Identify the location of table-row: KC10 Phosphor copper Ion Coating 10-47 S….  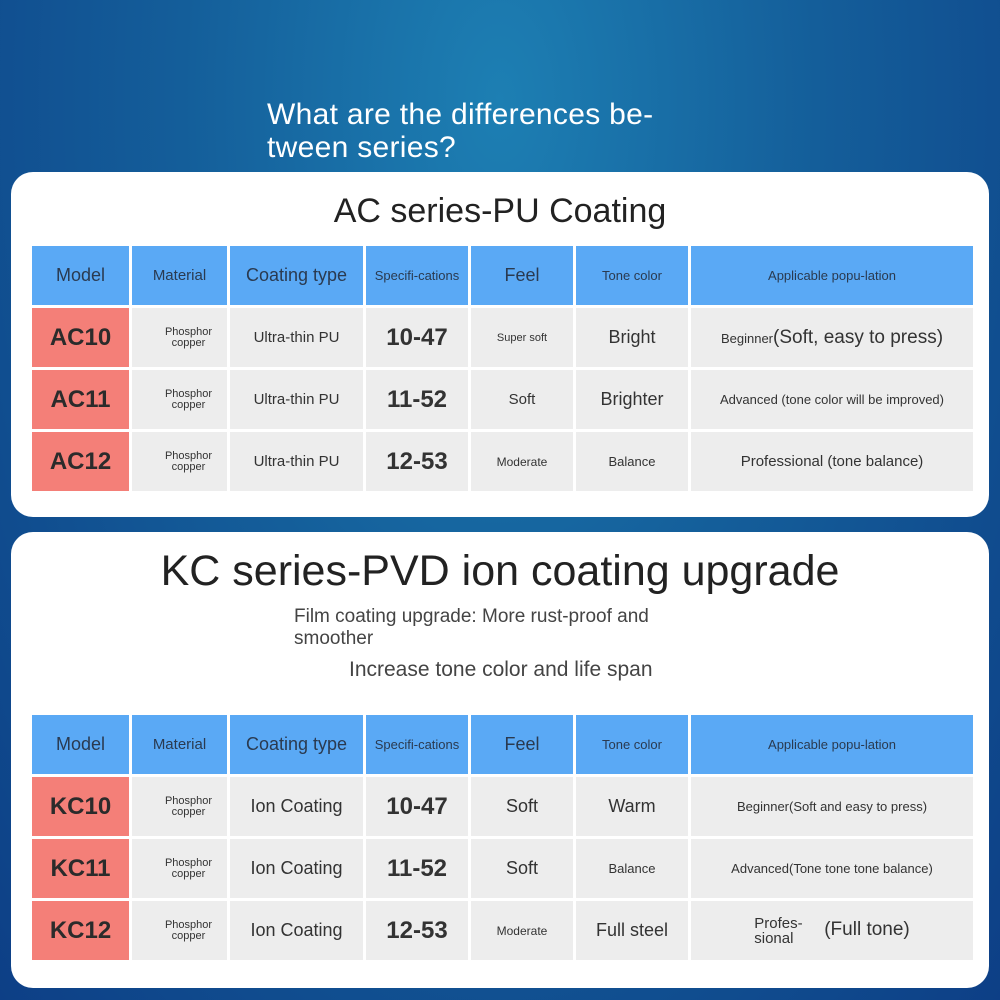
(502, 806).